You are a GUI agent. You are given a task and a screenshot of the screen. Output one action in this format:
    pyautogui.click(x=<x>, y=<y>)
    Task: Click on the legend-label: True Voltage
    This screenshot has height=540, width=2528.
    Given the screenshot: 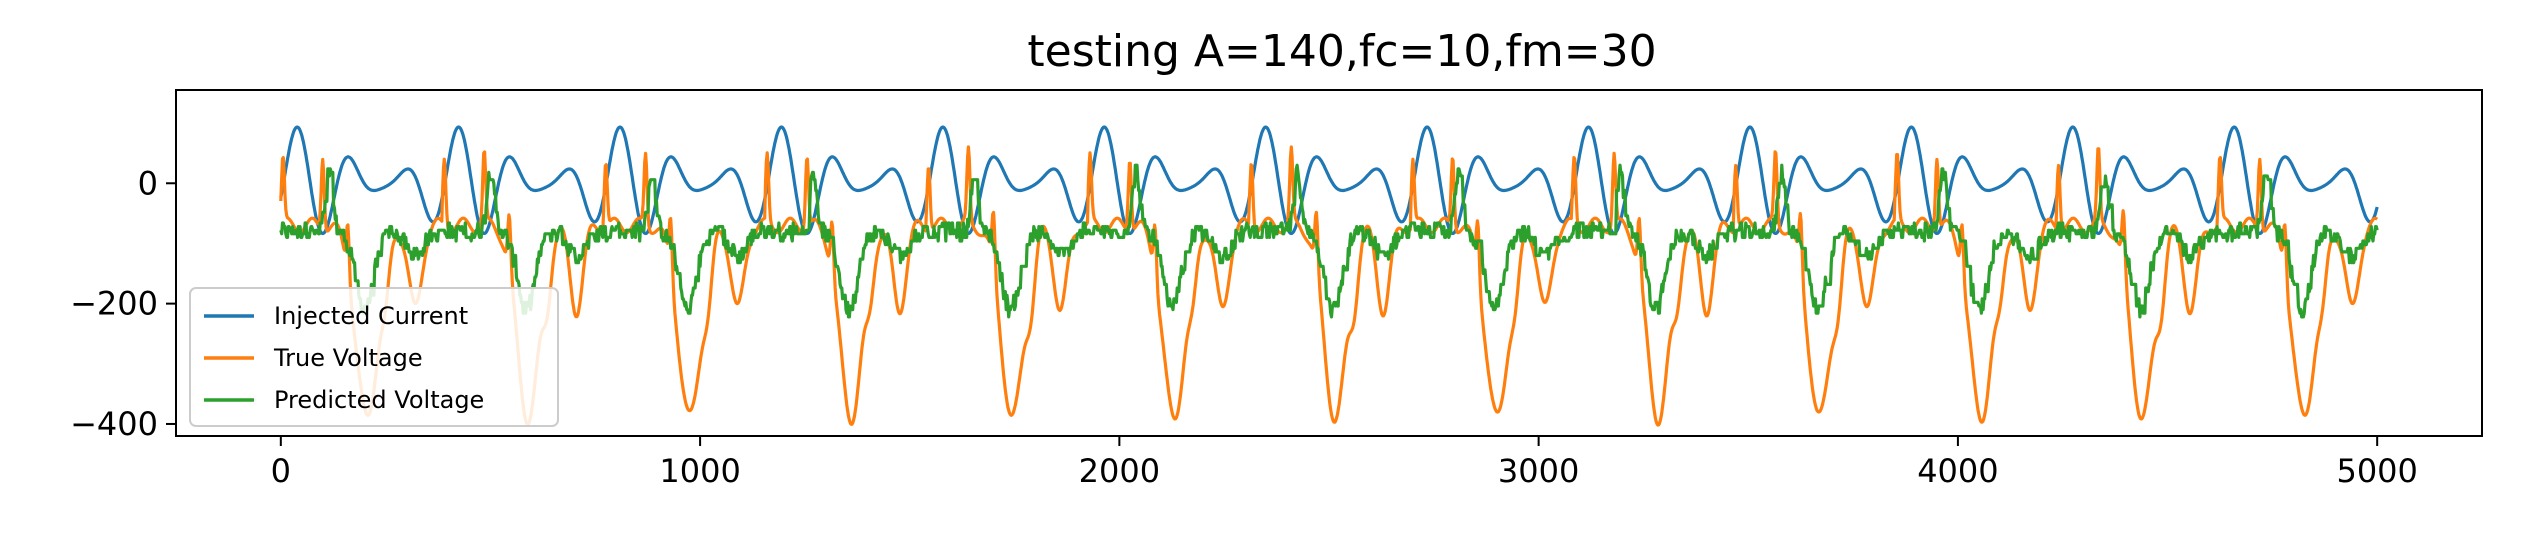 What is the action you would take?
    pyautogui.click(x=348, y=358)
    